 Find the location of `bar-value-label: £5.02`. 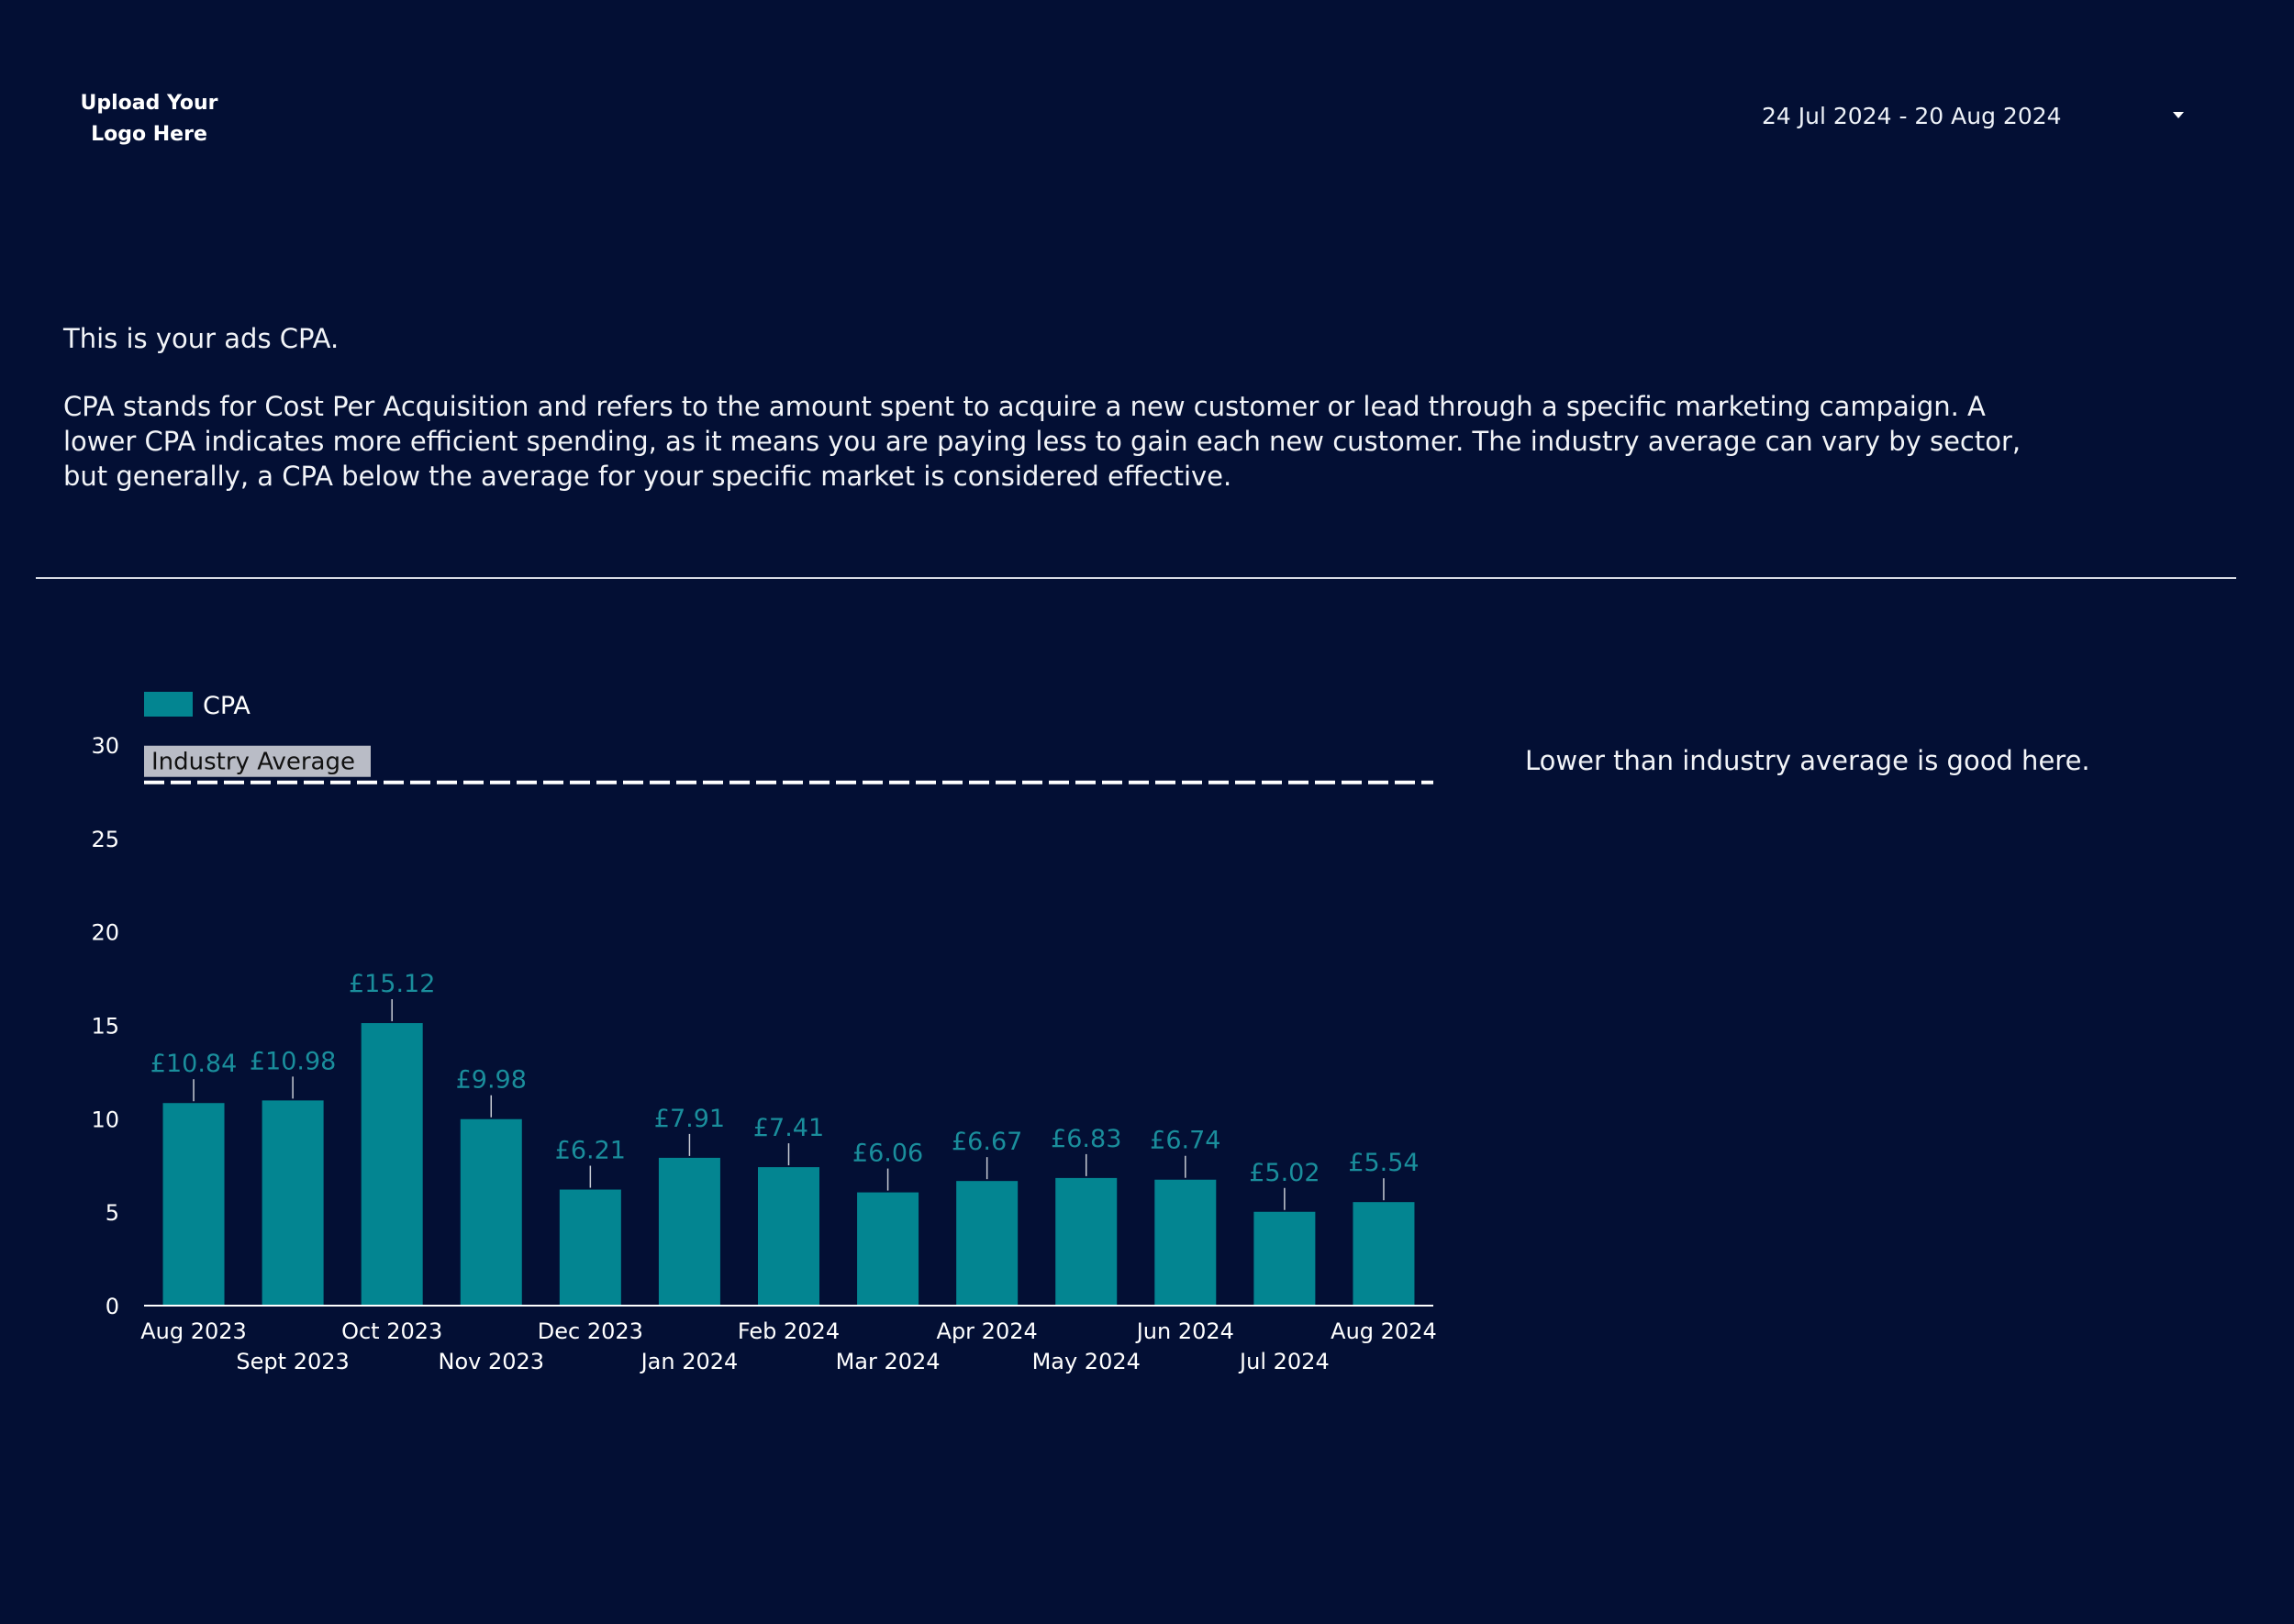

bar-value-label: £5.02 is located at coordinates (1284, 1173).